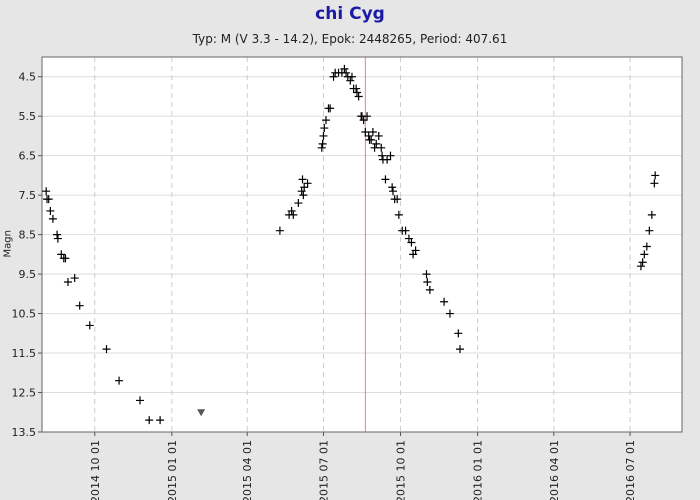 The image size is (700, 500). I want to click on x-tick-label: 2015 04 01, so click(247, 470).